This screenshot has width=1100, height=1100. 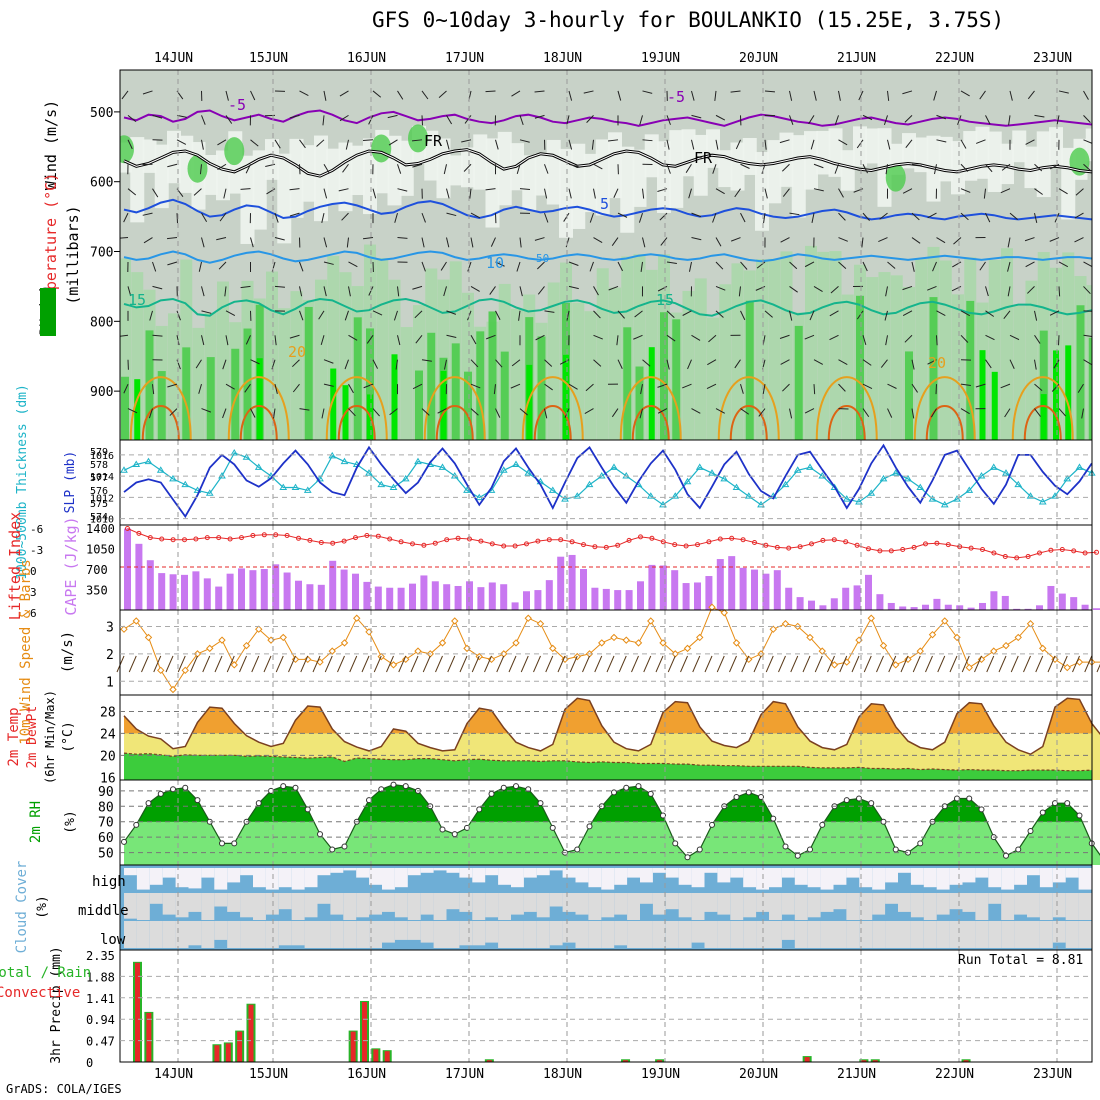 I want to click on cape-tick: 700, so click(x=97, y=570).